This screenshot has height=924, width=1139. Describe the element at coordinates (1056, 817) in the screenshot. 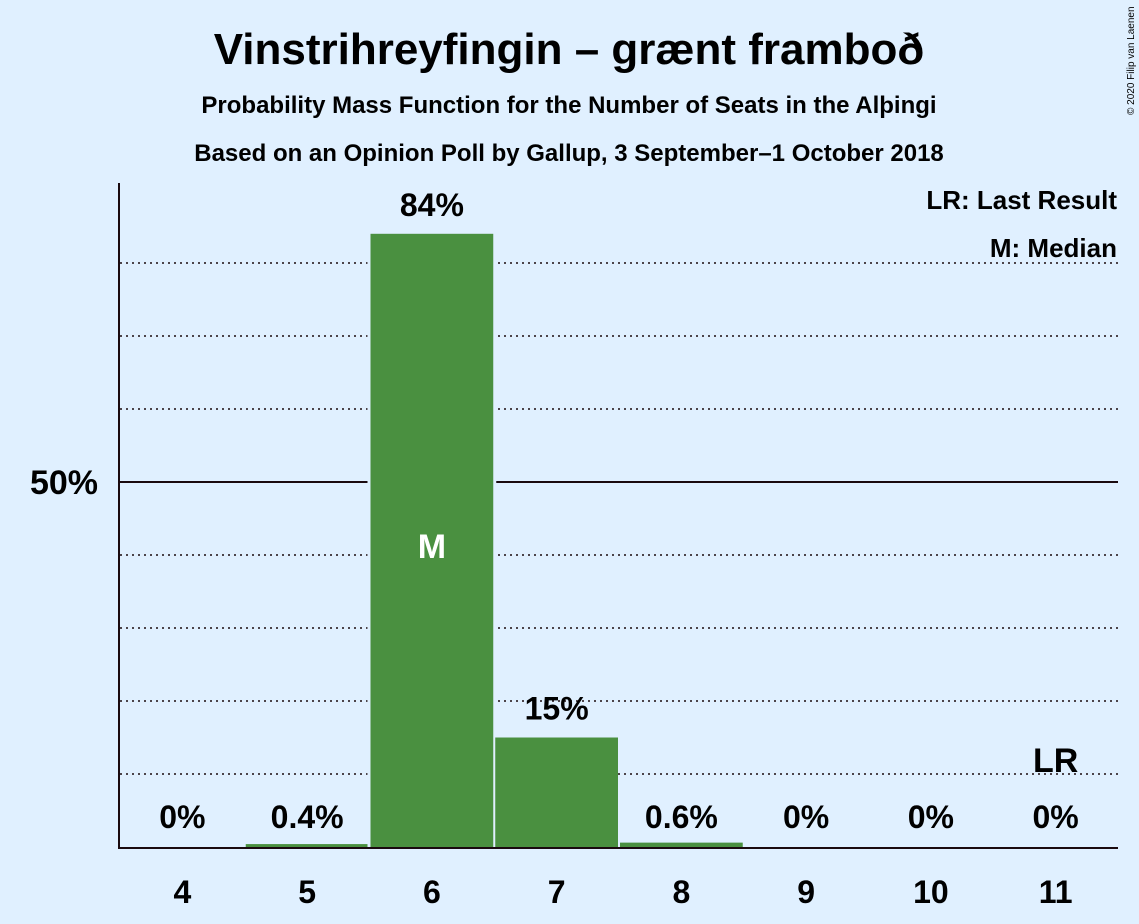

I see `bar-value-label-11: 0%` at that location.